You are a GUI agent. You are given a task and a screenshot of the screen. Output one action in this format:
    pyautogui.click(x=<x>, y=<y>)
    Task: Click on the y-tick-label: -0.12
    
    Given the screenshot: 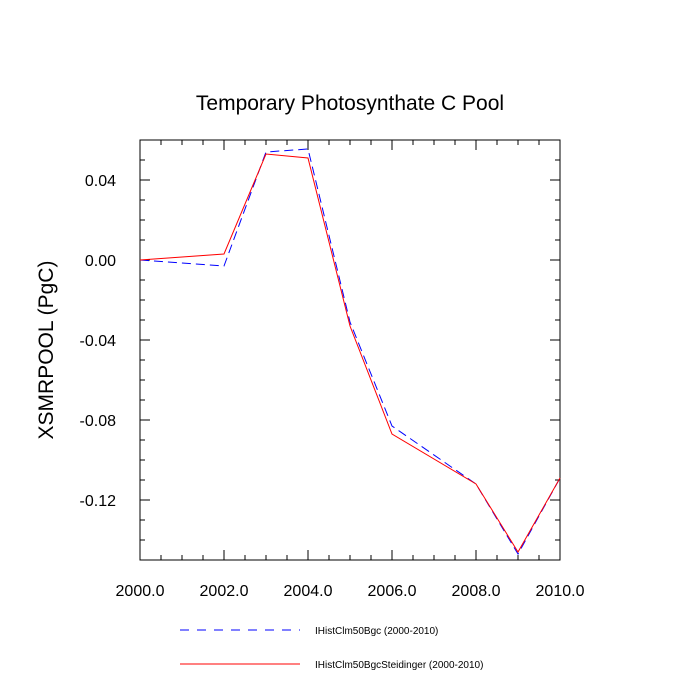 What is the action you would take?
    pyautogui.click(x=98, y=501)
    